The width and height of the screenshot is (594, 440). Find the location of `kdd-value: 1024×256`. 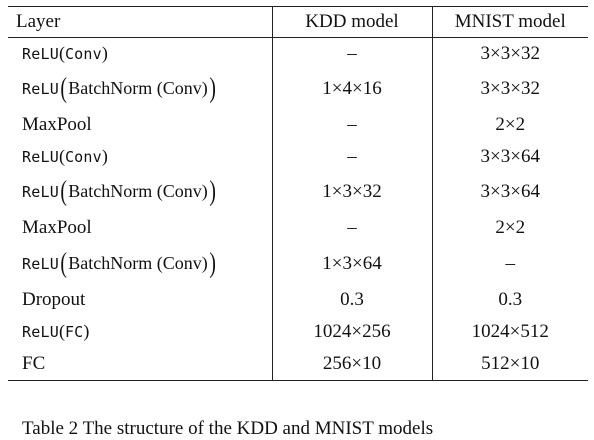

kdd-value: 1024×256 is located at coordinates (352, 331).